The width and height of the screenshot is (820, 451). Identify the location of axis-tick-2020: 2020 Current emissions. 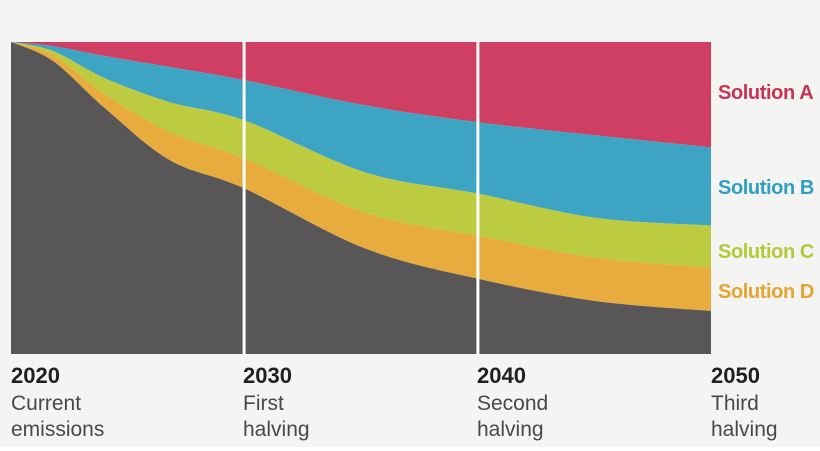
(57, 403).